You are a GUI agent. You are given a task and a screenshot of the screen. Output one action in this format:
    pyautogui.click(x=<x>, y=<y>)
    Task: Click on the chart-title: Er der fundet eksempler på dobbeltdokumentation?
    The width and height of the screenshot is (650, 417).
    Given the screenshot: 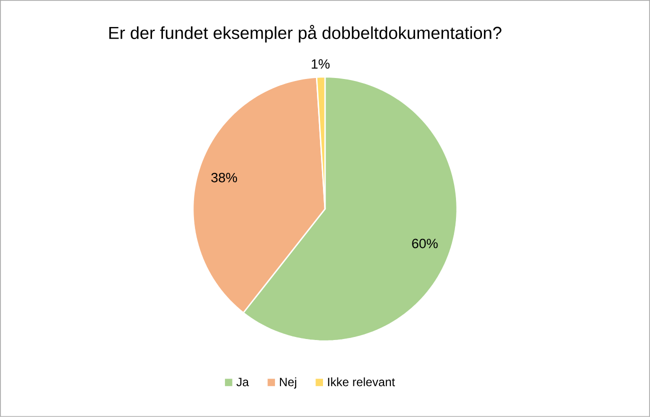 What is the action you would take?
    pyautogui.click(x=305, y=33)
    